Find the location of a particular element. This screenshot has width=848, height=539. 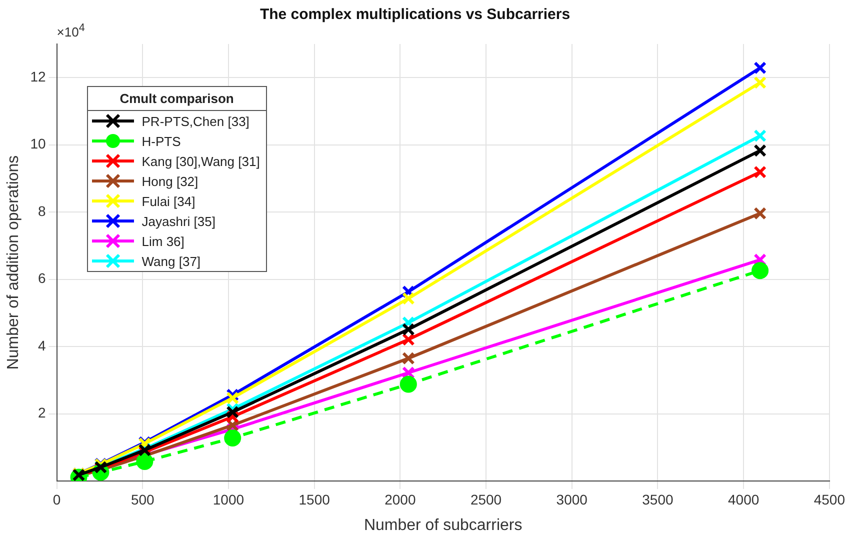

y-tick-label: 8 is located at coordinates (42, 210).